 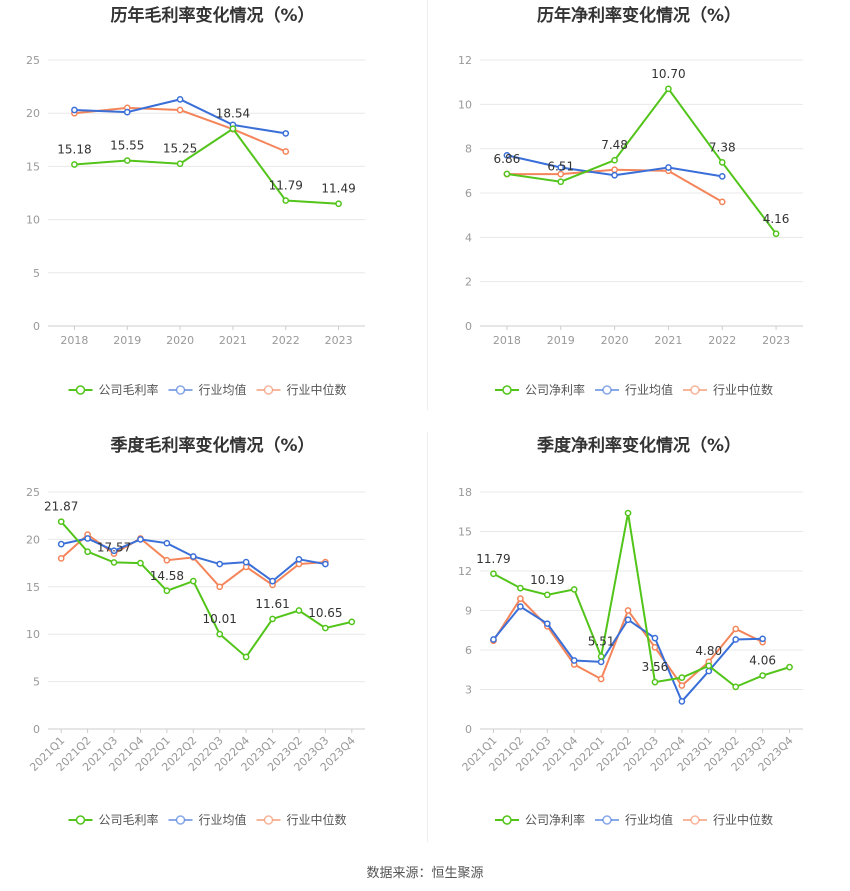 What do you see at coordinates (465, 532) in the screenshot?
I see `y-tick-label: 15` at bounding box center [465, 532].